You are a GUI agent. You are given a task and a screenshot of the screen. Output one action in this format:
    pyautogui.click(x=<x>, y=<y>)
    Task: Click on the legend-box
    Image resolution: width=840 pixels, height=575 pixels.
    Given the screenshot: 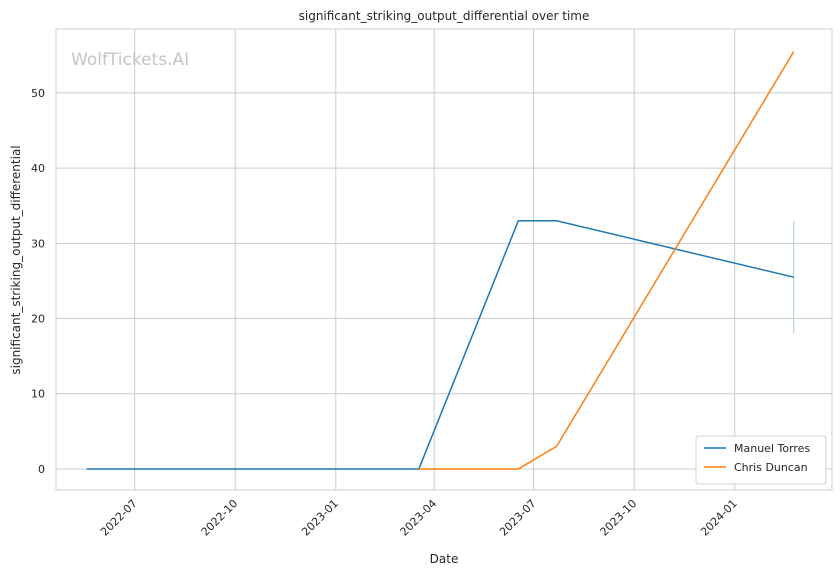 What is the action you would take?
    pyautogui.click(x=761, y=460)
    